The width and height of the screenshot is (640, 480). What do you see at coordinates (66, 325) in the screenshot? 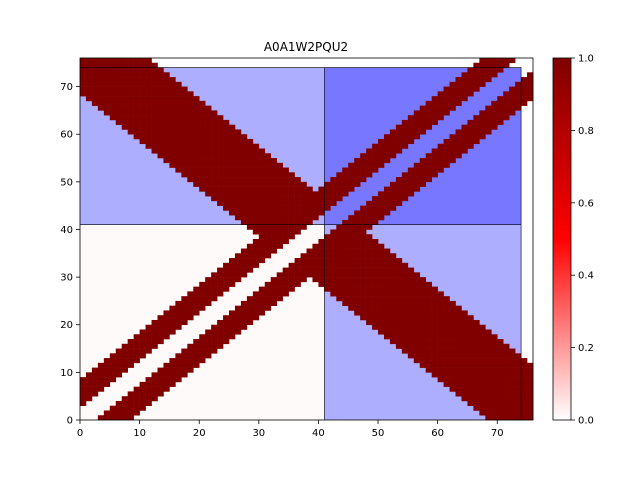
I see `y-tick-label: 20` at bounding box center [66, 325].